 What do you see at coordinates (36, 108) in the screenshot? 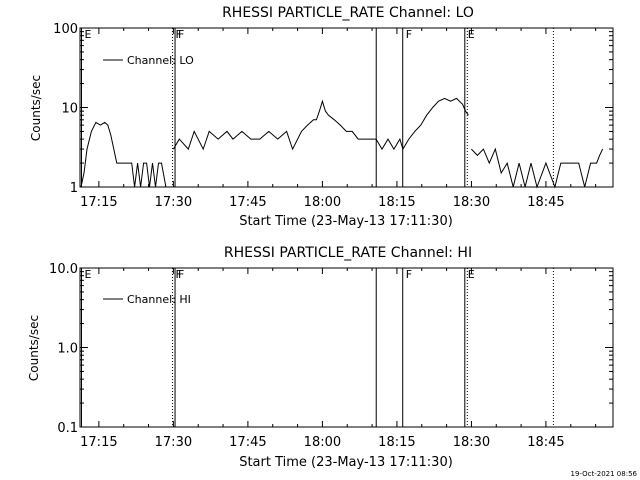
I see `lo-y-axis-label: Counts/sec` at bounding box center [36, 108].